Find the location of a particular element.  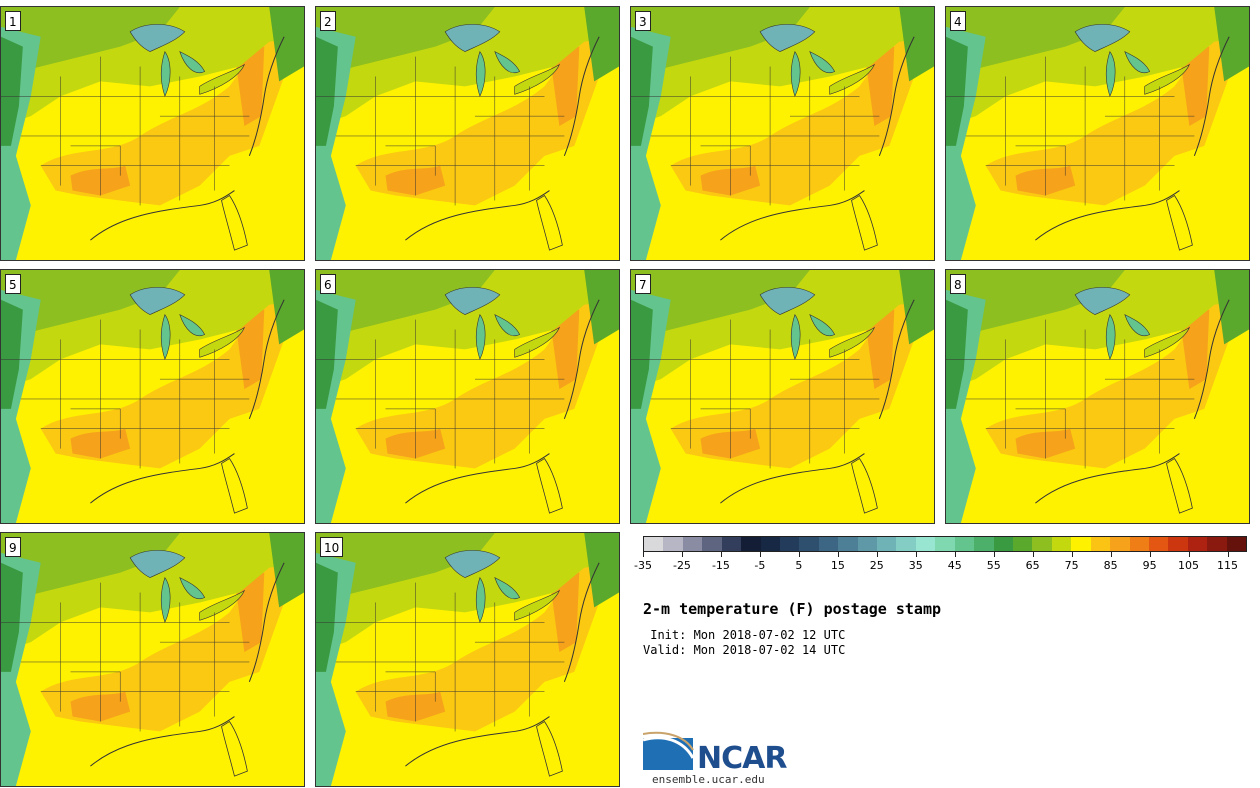

member-panel-10: 10 is located at coordinates (467, 659).